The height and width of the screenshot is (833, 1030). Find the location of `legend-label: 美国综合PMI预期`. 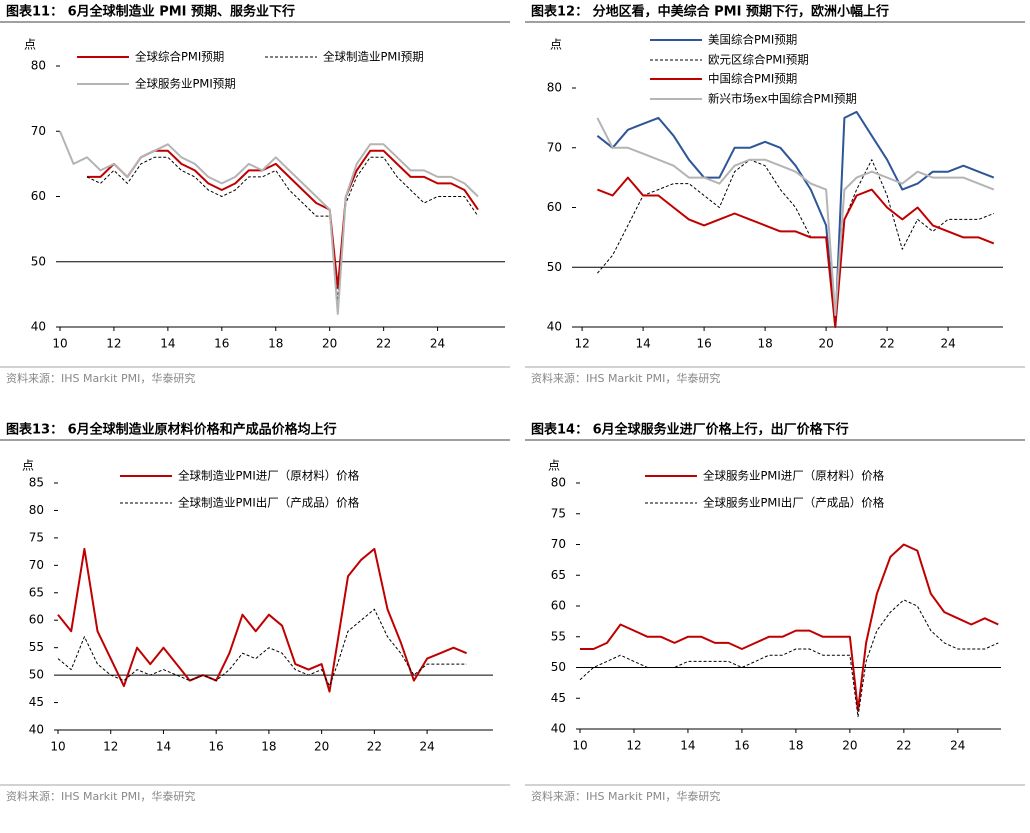

legend-label: 美国综合PMI预期 is located at coordinates (752, 40).